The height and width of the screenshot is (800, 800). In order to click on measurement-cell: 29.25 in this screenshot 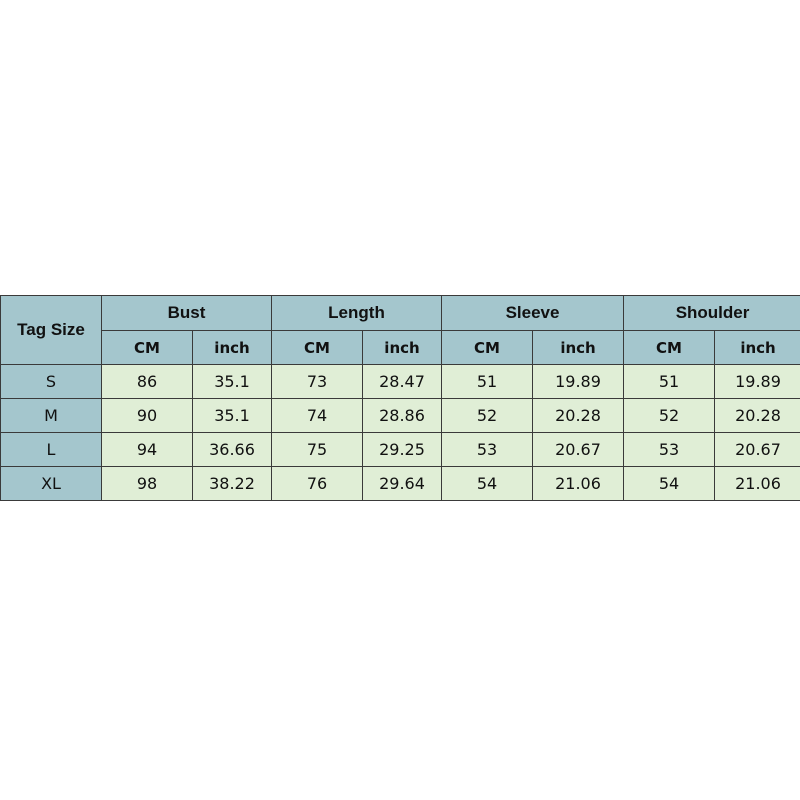, I will do `click(402, 449)`.